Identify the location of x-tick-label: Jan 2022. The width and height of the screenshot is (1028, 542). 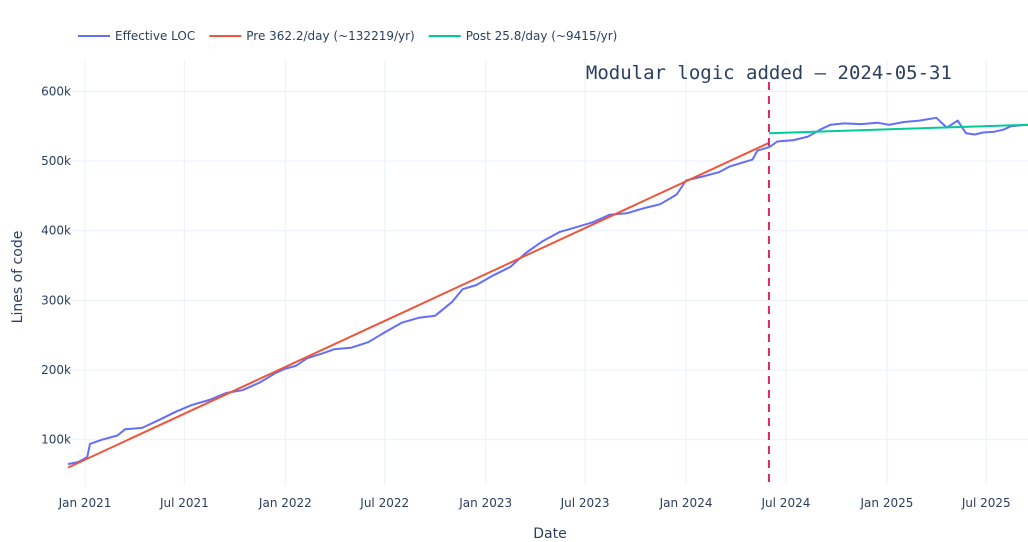
(285, 503).